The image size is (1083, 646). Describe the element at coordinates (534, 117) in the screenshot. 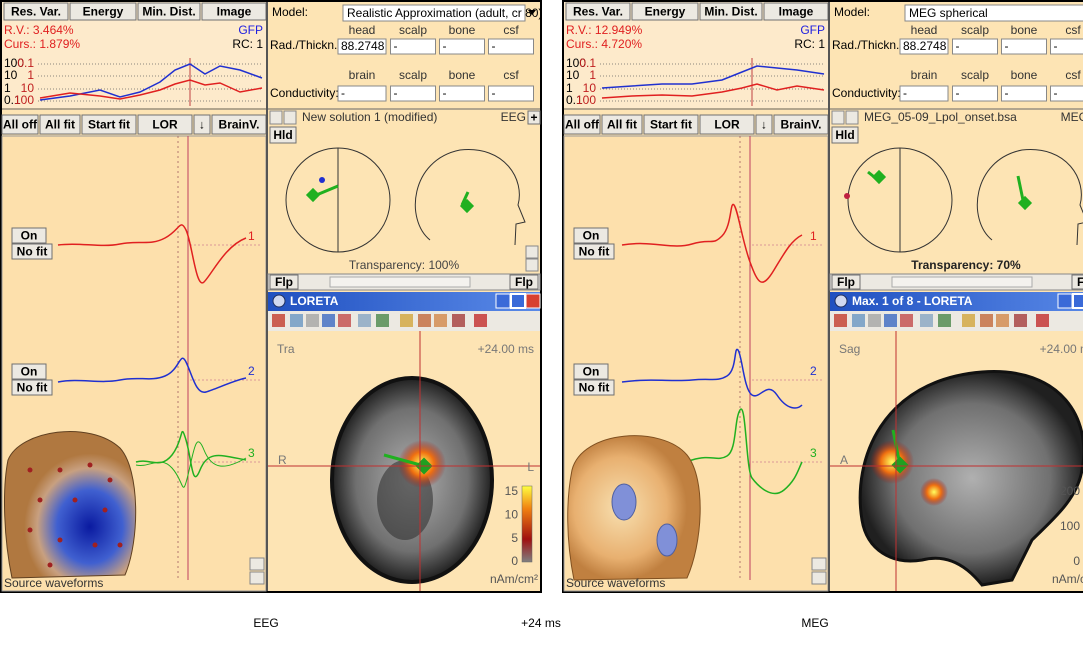

I see `add-button-box` at that location.